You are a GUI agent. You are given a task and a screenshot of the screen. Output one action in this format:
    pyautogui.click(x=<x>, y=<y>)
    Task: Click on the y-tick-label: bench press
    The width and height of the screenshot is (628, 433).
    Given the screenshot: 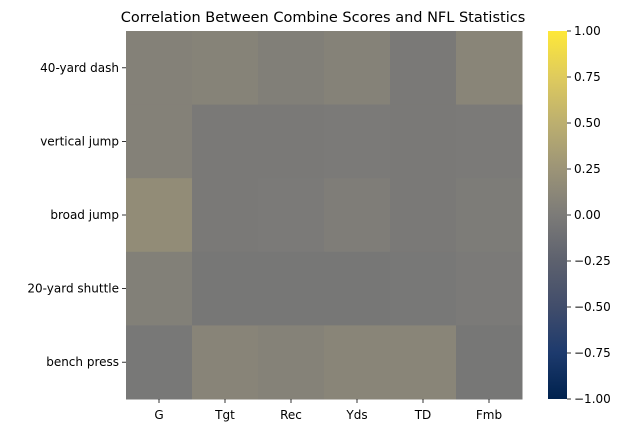 What is the action you would take?
    pyautogui.click(x=82, y=362)
    